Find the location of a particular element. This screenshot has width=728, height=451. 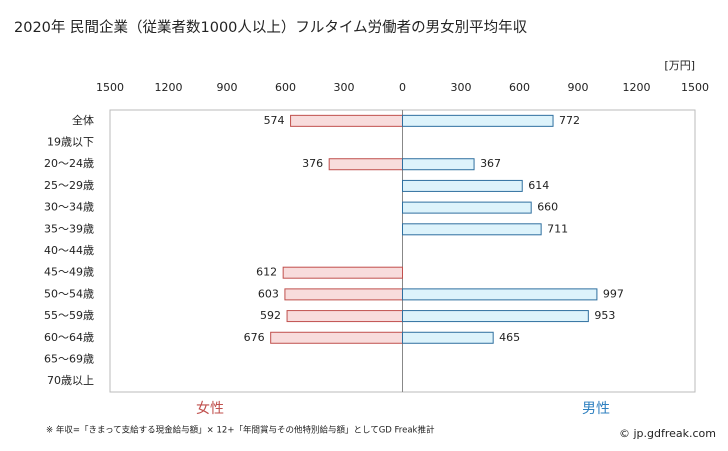

value-label: 574 is located at coordinates (274, 120).